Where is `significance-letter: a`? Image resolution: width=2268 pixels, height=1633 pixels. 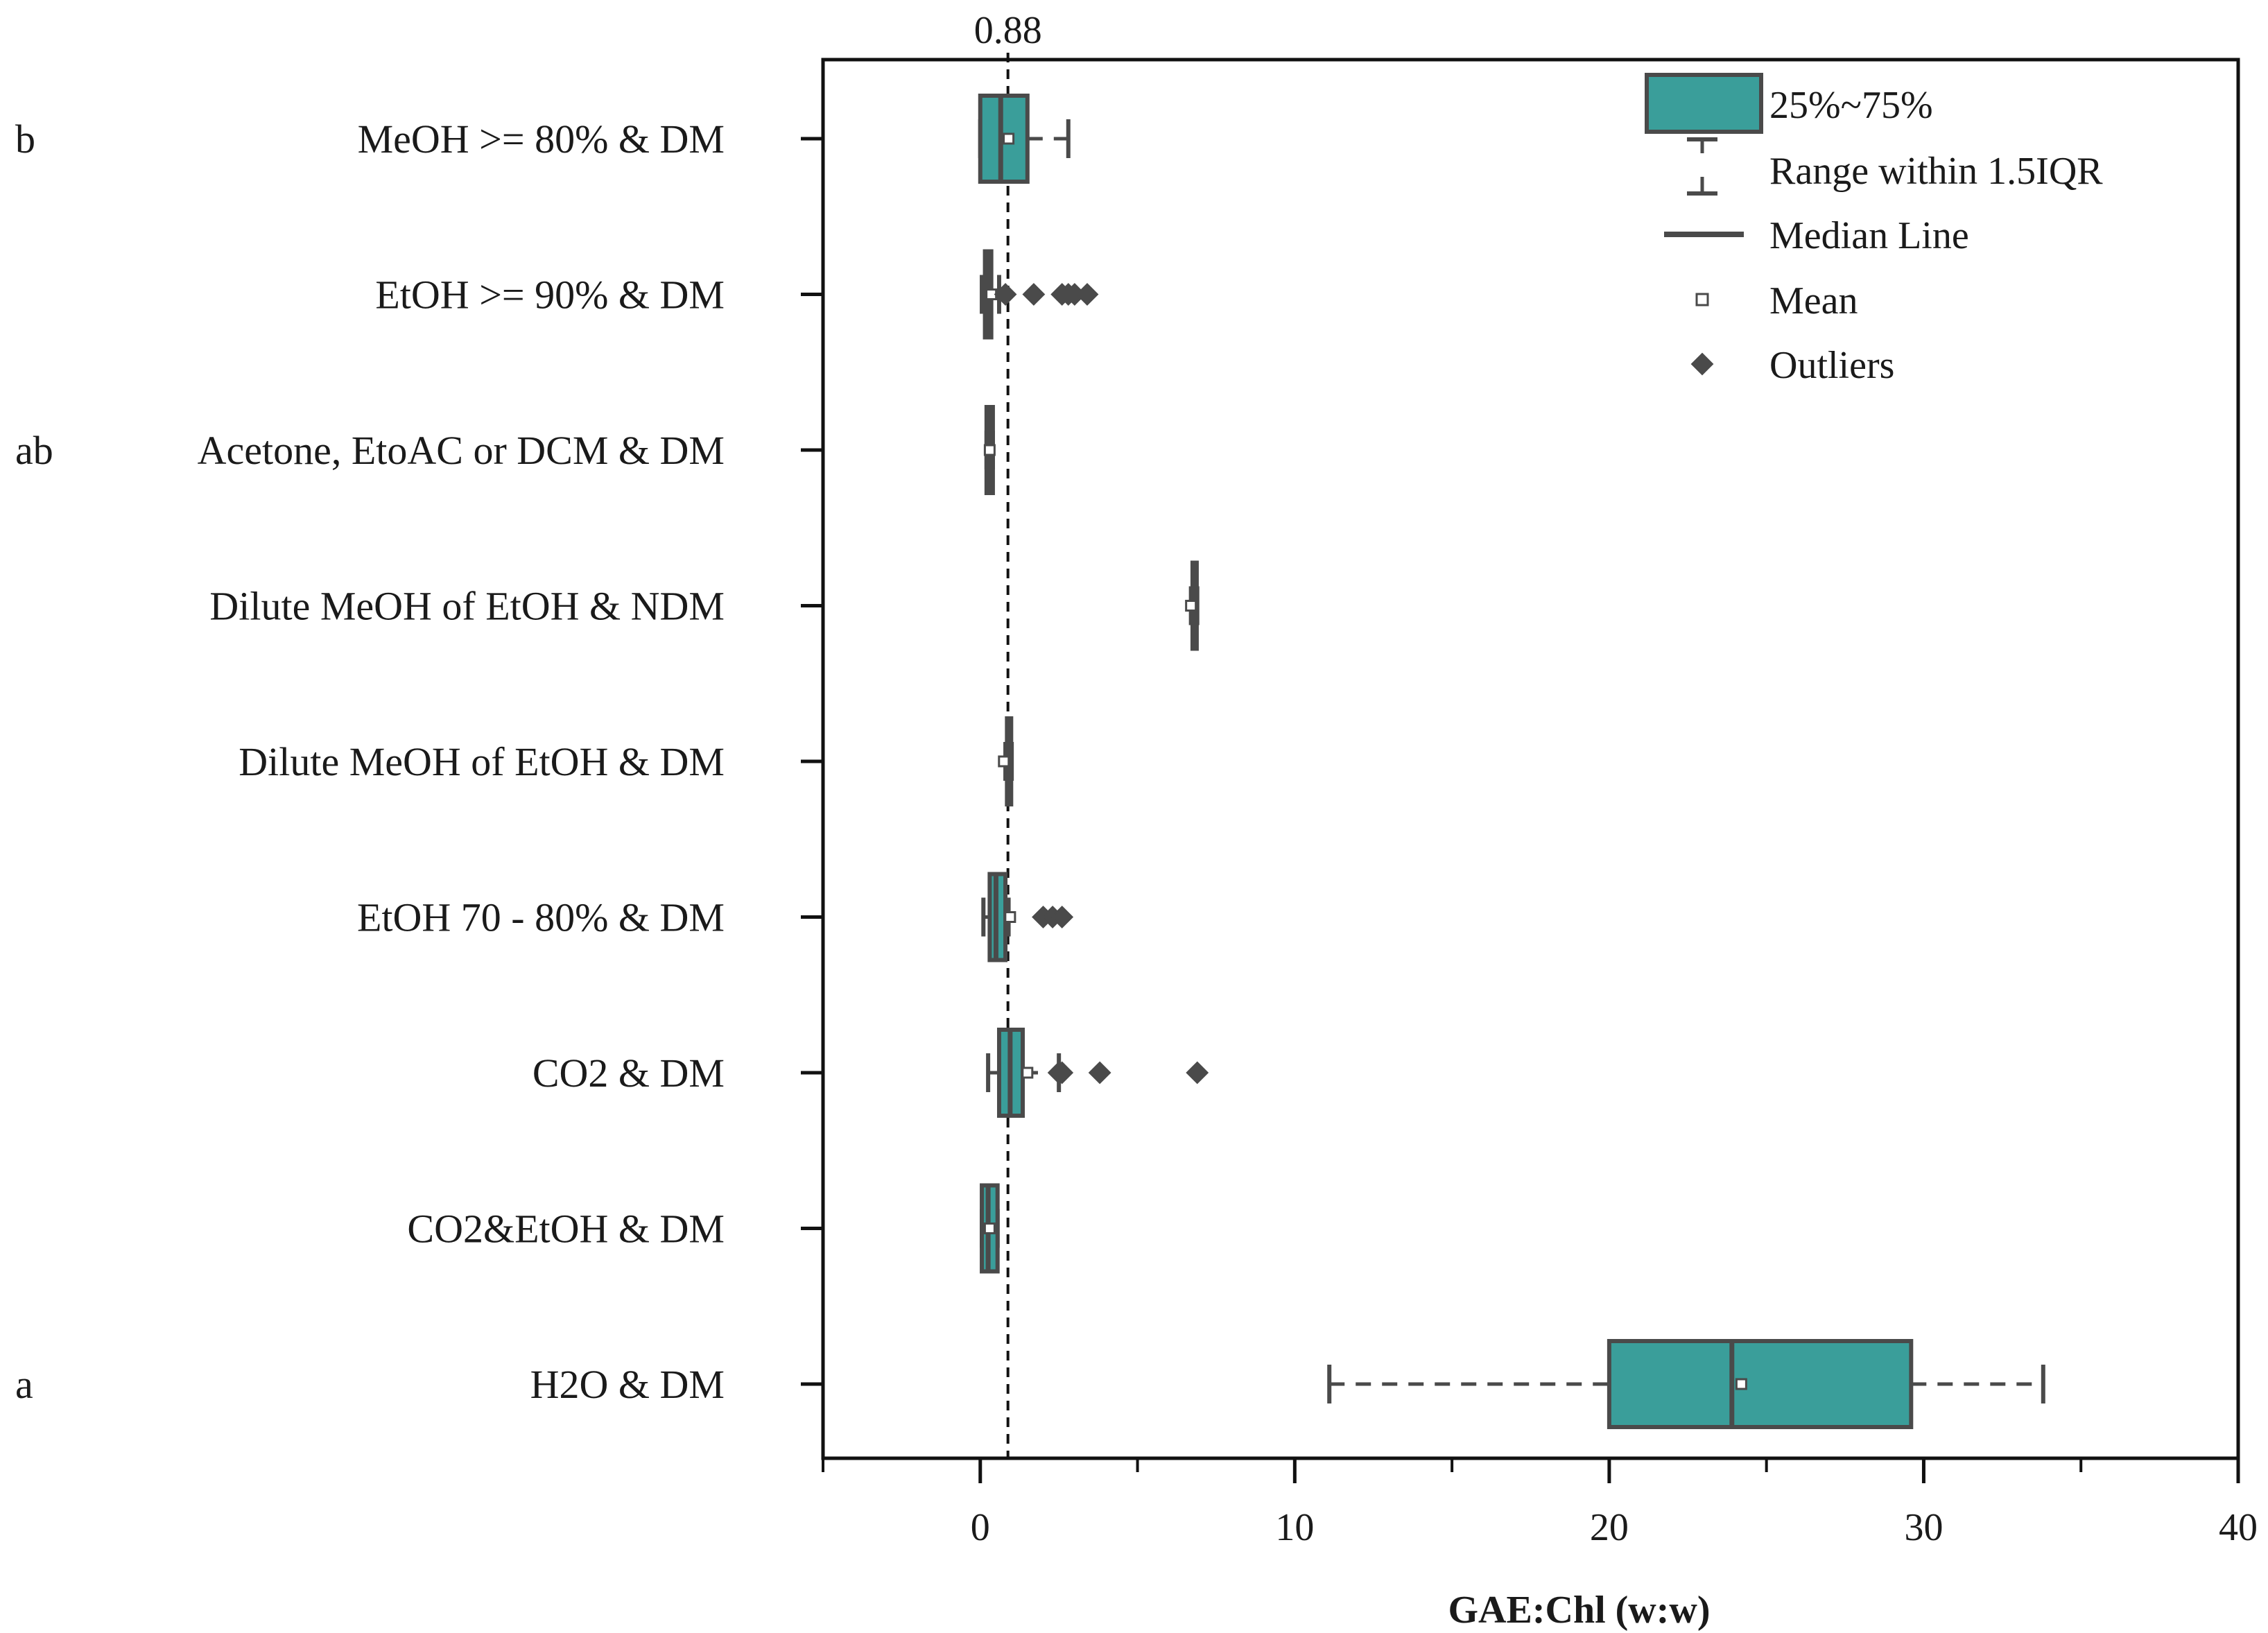
significance-letter: a is located at coordinates (24, 1384).